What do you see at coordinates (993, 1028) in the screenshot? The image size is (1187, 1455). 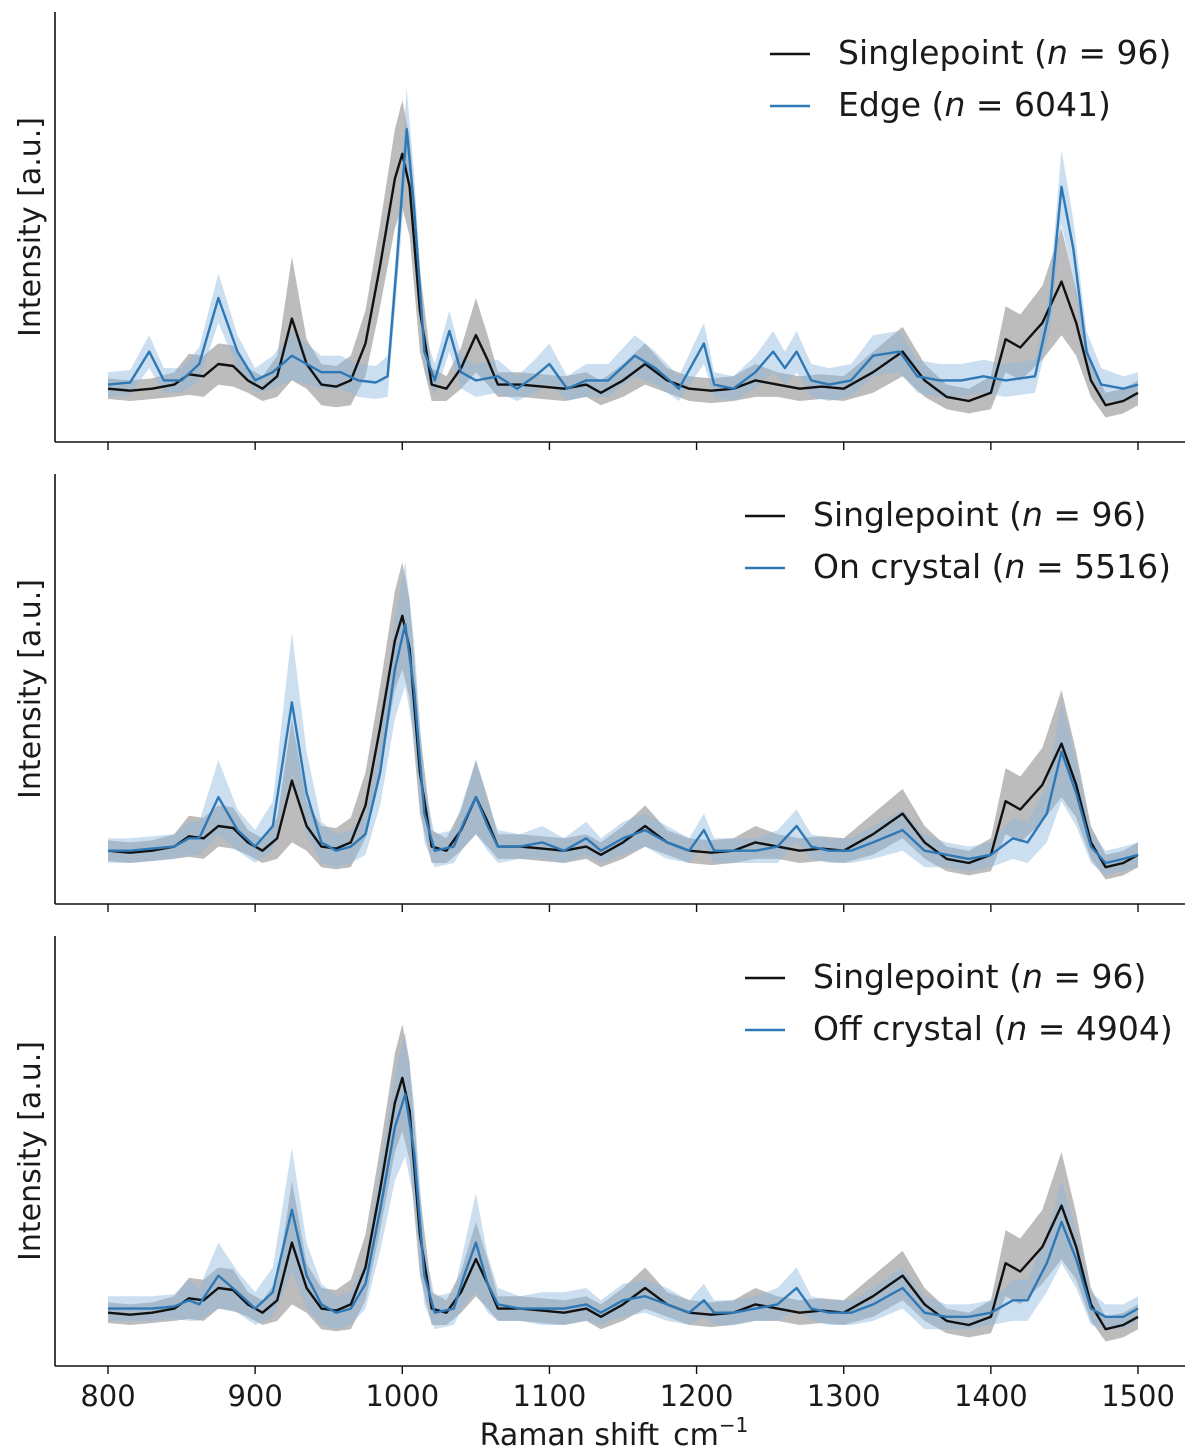 I see `legend-entry: Off crystal (n = 4904)` at bounding box center [993, 1028].